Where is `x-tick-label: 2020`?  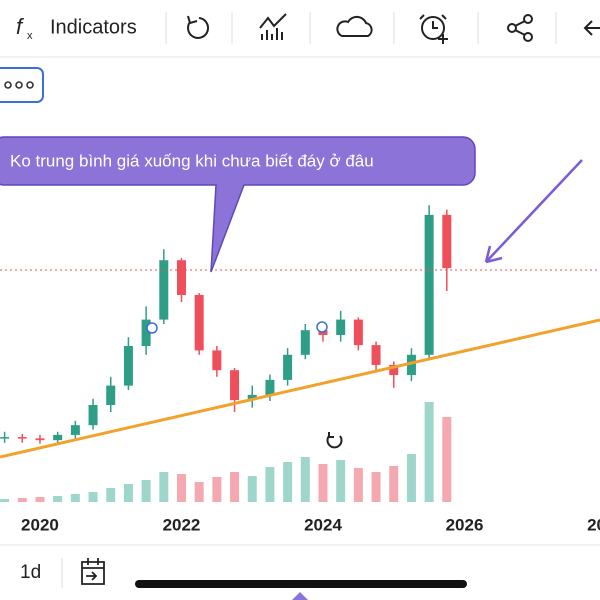 x-tick-label: 2020 is located at coordinates (40, 524).